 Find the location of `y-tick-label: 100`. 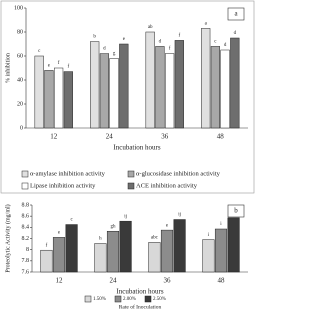

y-tick-label: 100 is located at coordinates (18, 8).